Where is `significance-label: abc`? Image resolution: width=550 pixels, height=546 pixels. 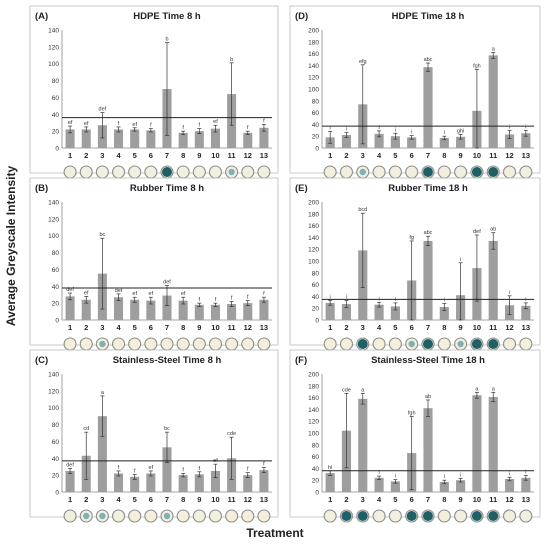 significance-label: abc is located at coordinates (428, 60).